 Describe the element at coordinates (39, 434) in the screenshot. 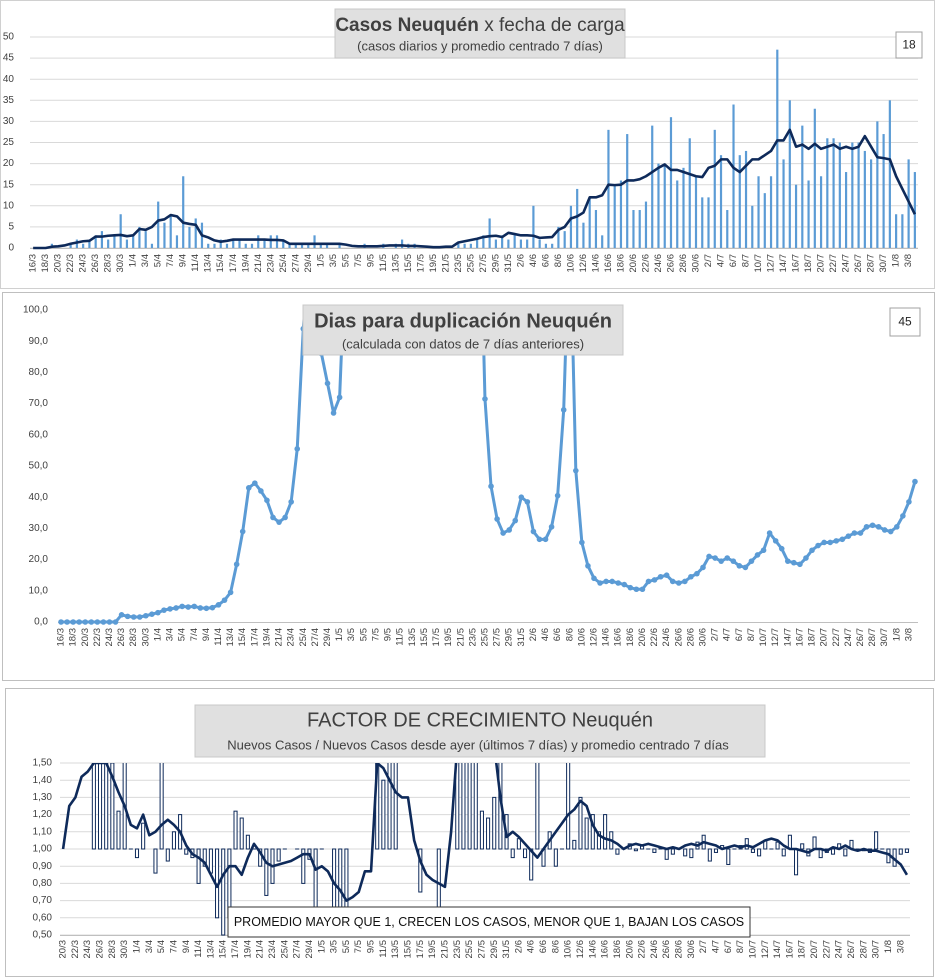

I see `y-tick-label: 60,0` at that location.